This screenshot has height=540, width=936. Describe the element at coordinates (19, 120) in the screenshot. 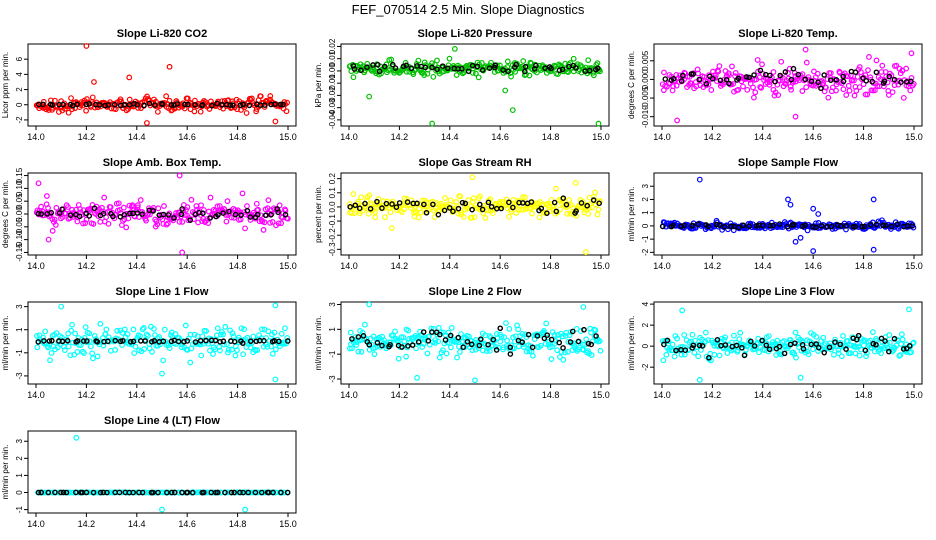

I see `y-tick-label: -2` at that location.